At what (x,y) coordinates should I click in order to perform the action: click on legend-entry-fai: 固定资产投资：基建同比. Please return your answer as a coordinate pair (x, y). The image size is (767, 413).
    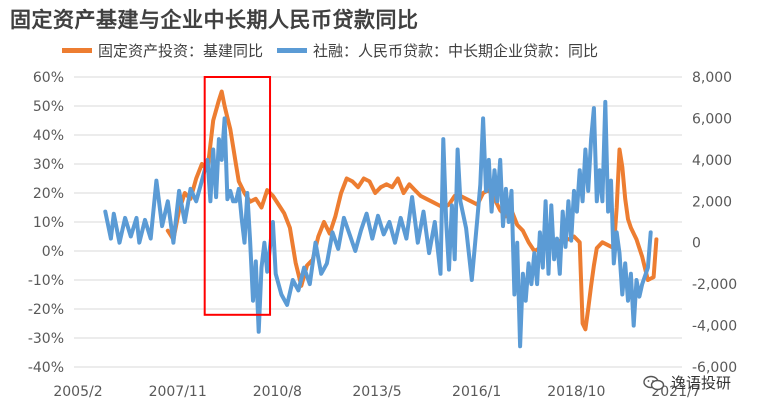
    Looking at the image, I should click on (162, 50).